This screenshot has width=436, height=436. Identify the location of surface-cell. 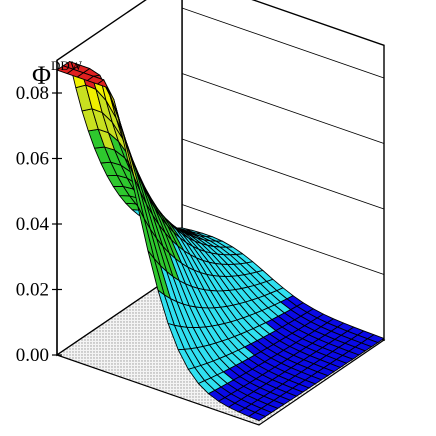
(257, 416).